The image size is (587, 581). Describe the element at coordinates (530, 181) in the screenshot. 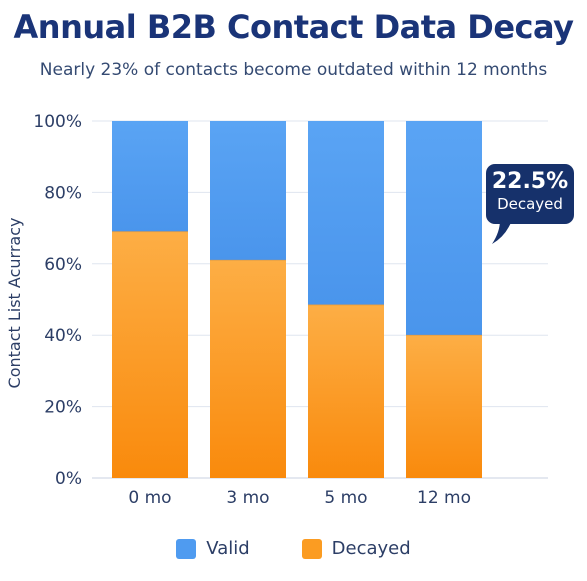

I see `callout-value: 22.5%` at that location.